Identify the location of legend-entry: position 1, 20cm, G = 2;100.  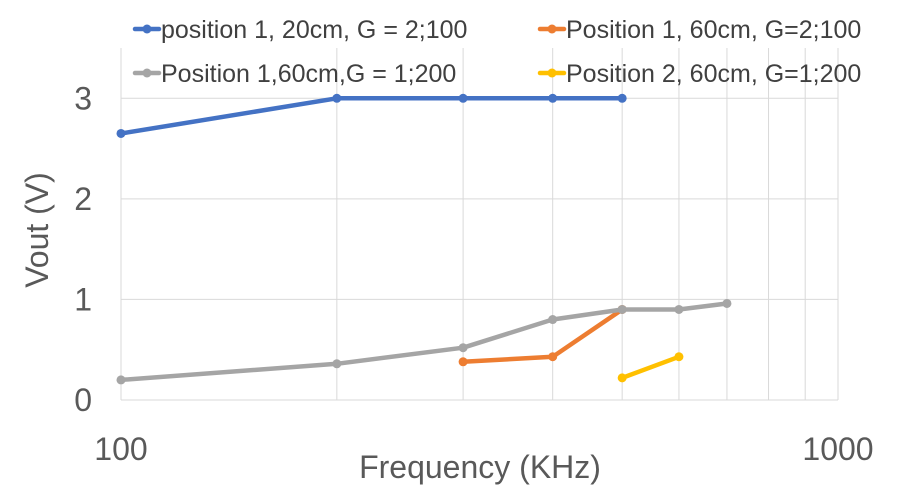
(299, 30).